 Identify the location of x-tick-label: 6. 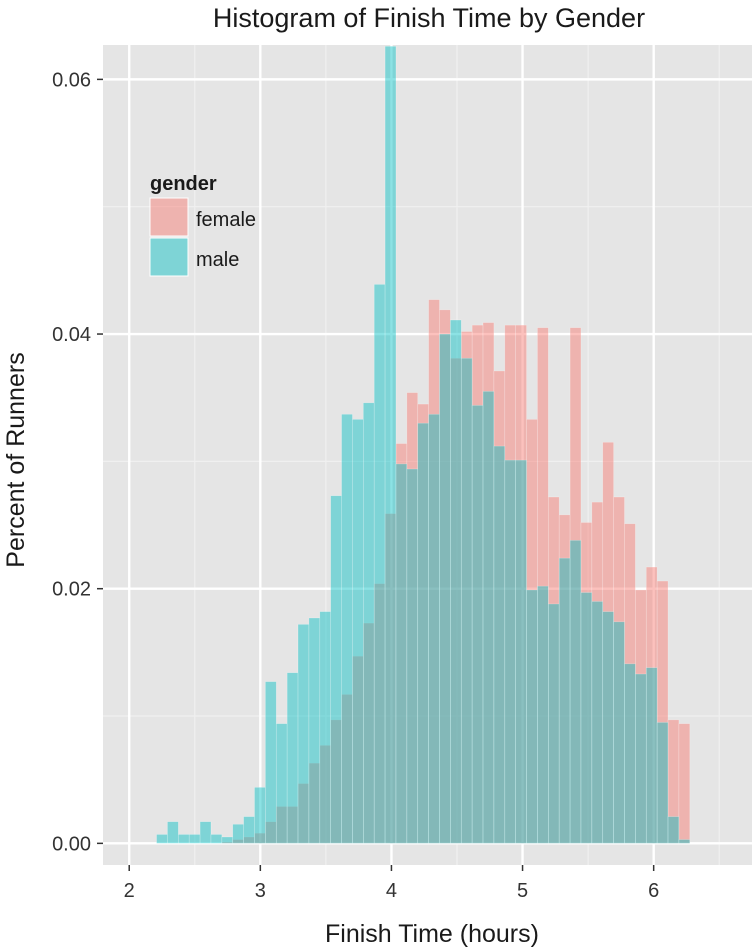
(653, 891).